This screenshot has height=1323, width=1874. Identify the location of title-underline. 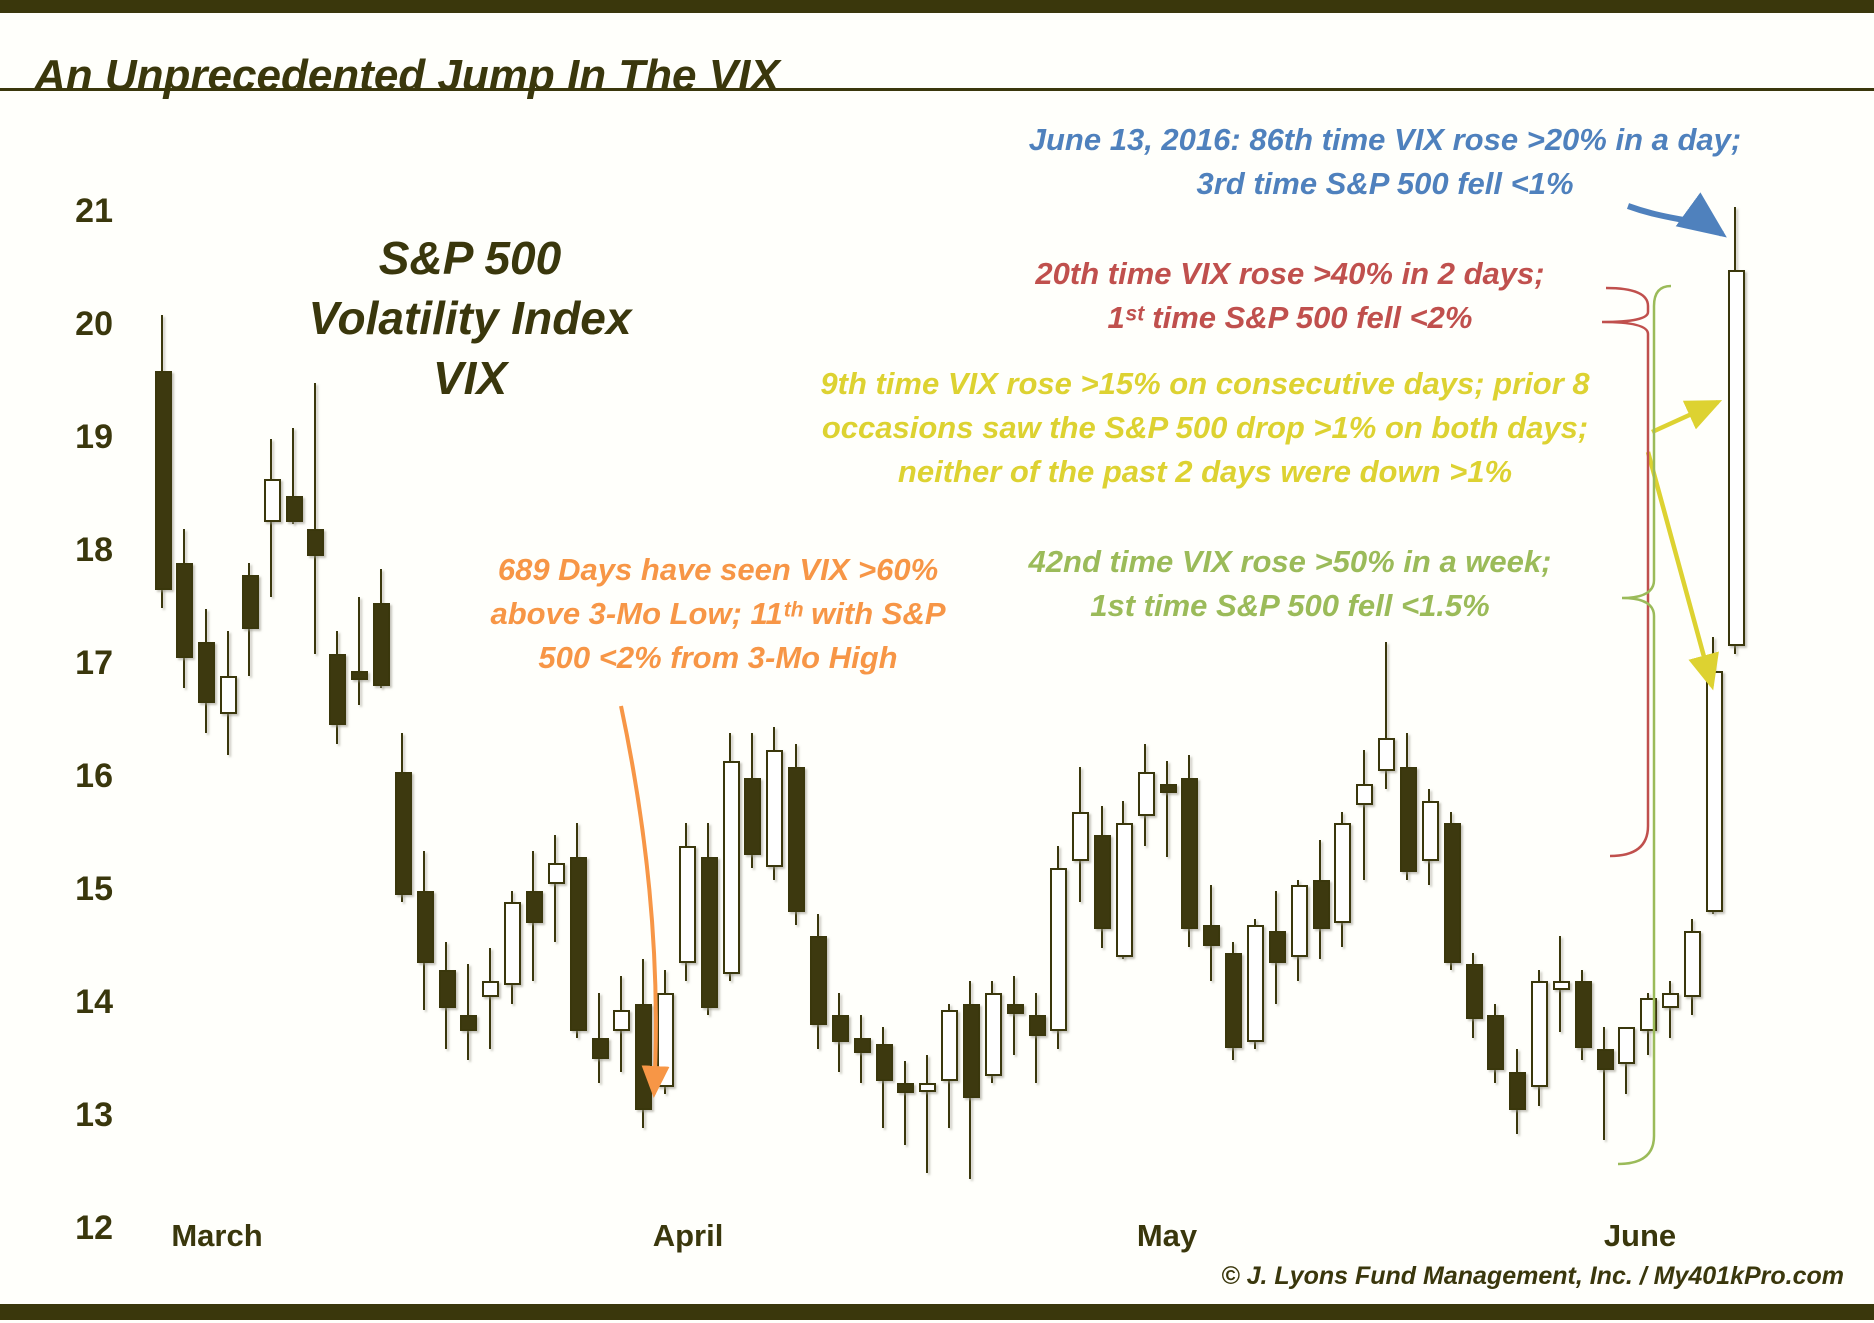
(937, 89).